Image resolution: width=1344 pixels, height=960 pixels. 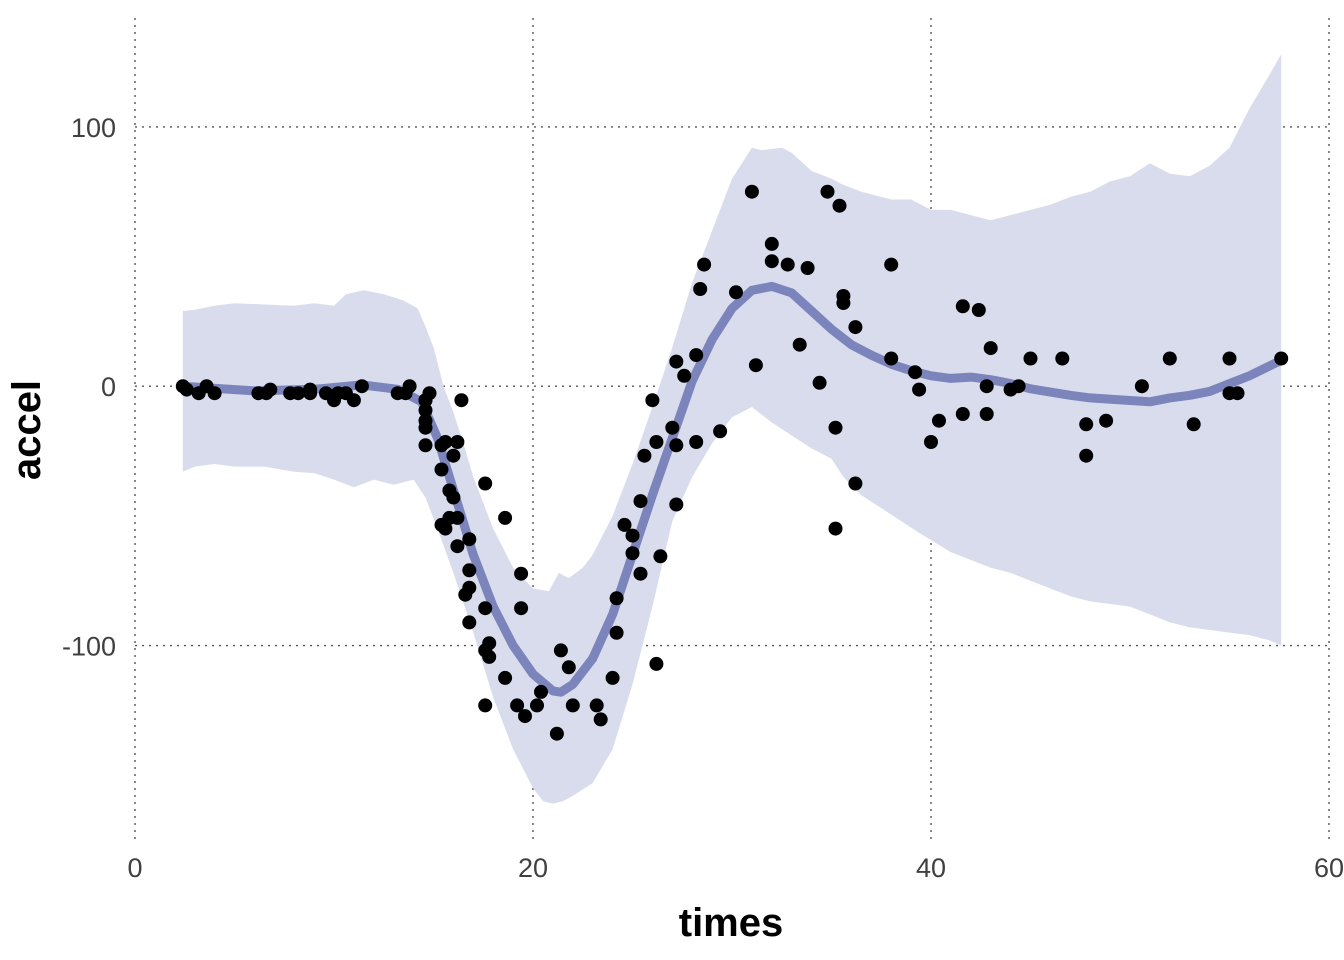 What do you see at coordinates (108, 387) in the screenshot?
I see `y-tick-label: 0` at bounding box center [108, 387].